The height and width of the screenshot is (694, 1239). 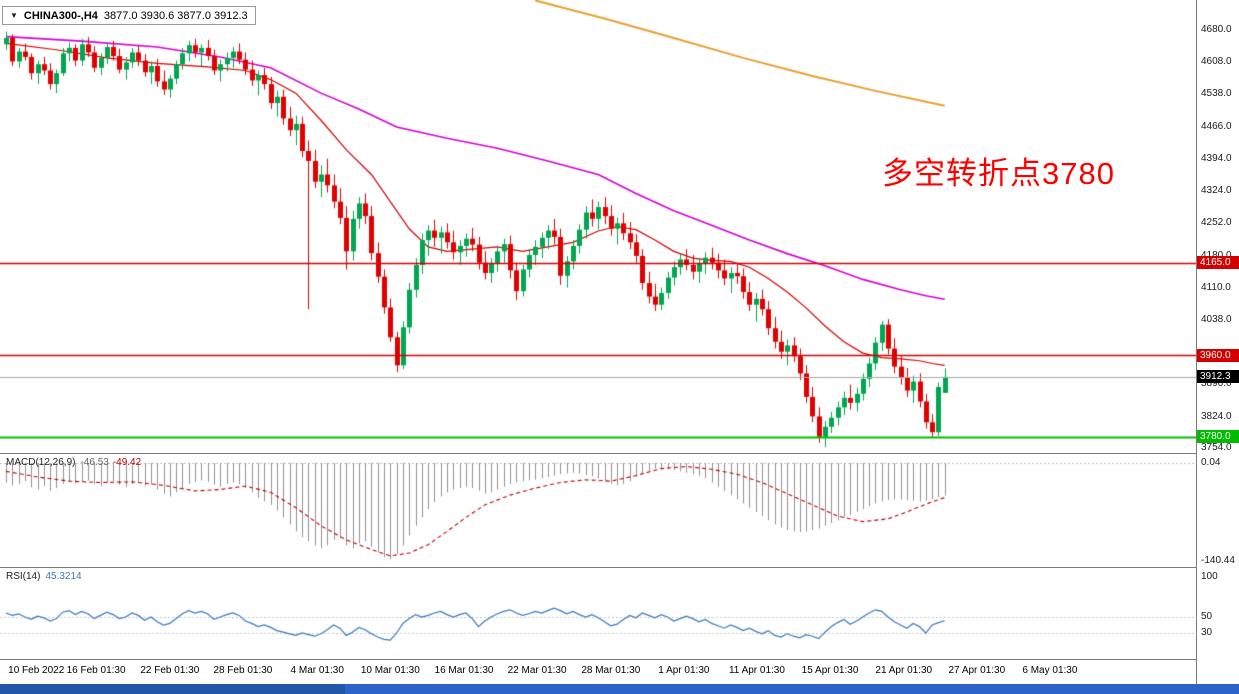 What do you see at coordinates (1216, 126) in the screenshot?
I see `price-tick-label: 4466.0` at bounding box center [1216, 126].